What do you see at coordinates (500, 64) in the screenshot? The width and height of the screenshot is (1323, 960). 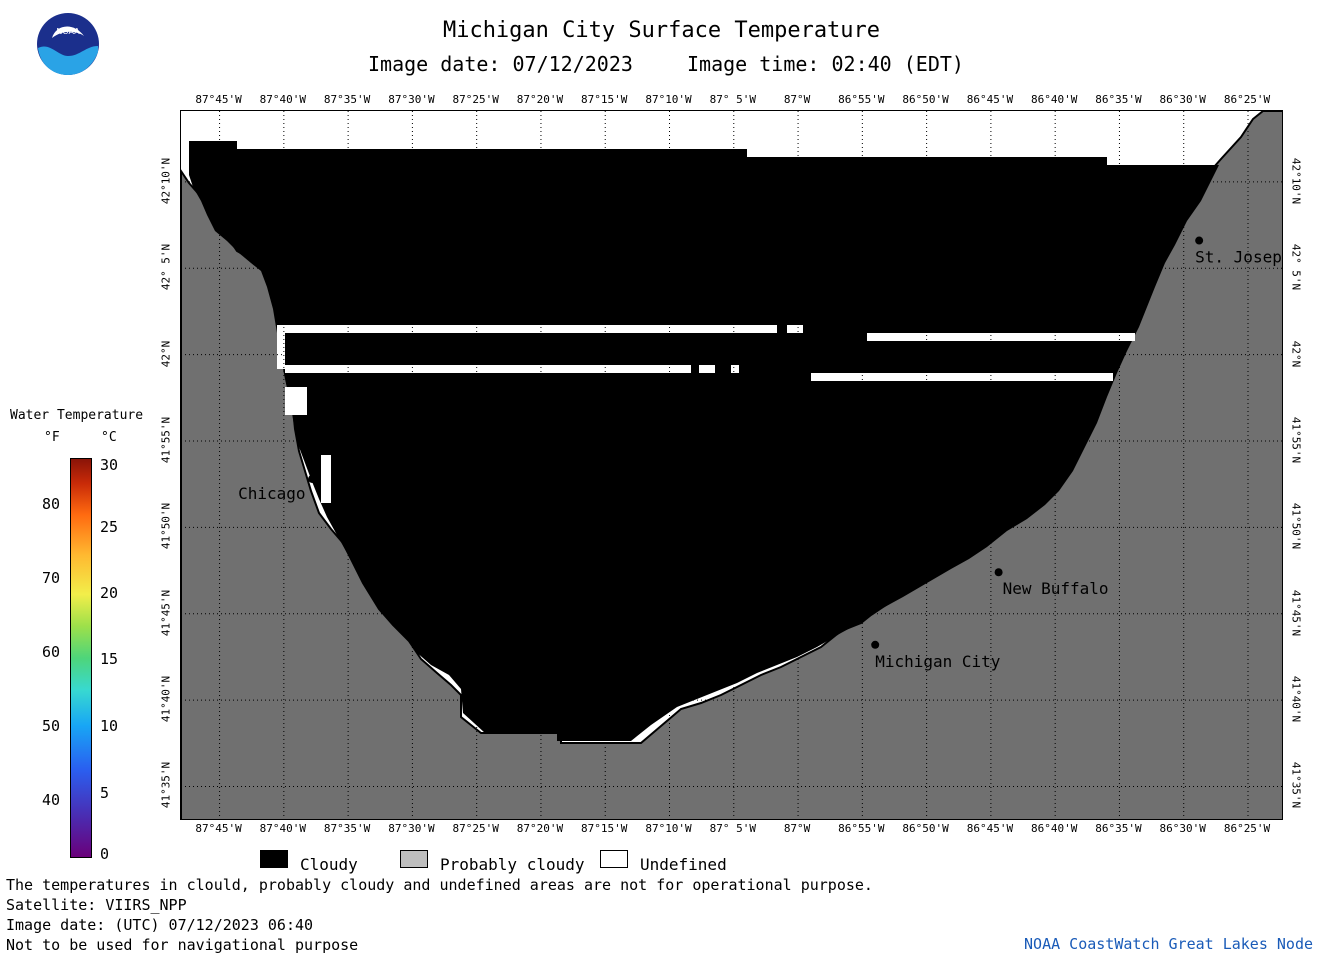 I see `image-date: Image date: 07/12/2023` at bounding box center [500, 64].